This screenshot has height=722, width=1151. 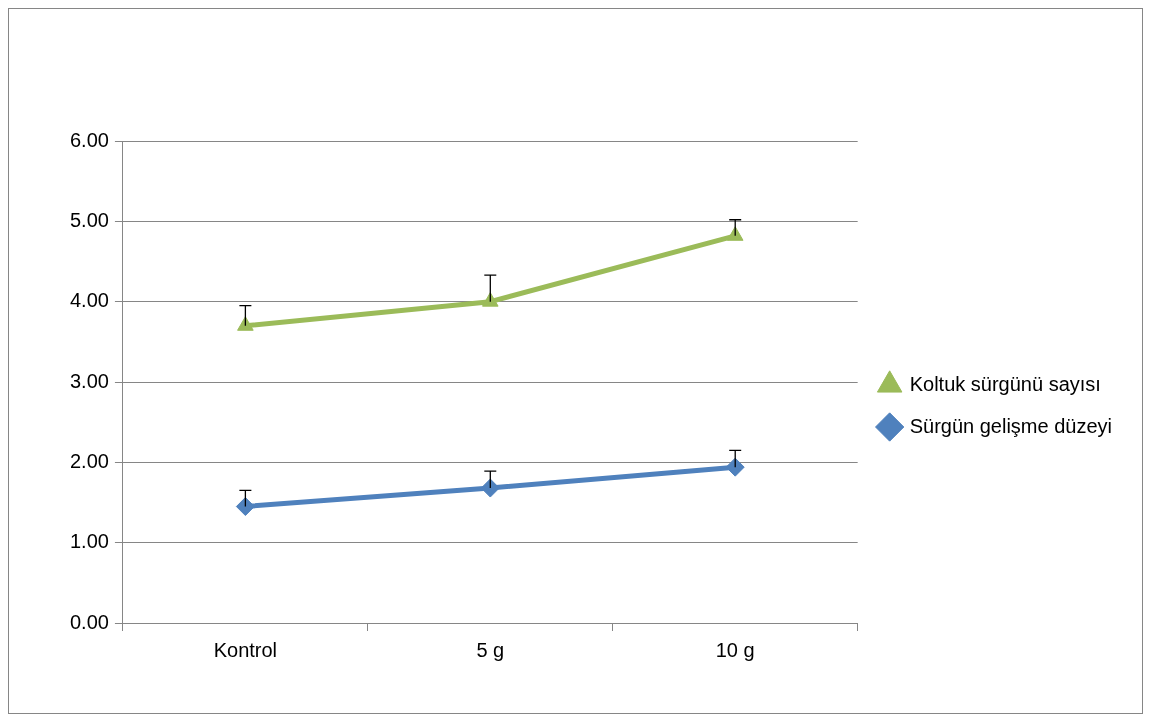 What do you see at coordinates (735, 649) in the screenshot?
I see `x-tick-label: 10 g` at bounding box center [735, 649].